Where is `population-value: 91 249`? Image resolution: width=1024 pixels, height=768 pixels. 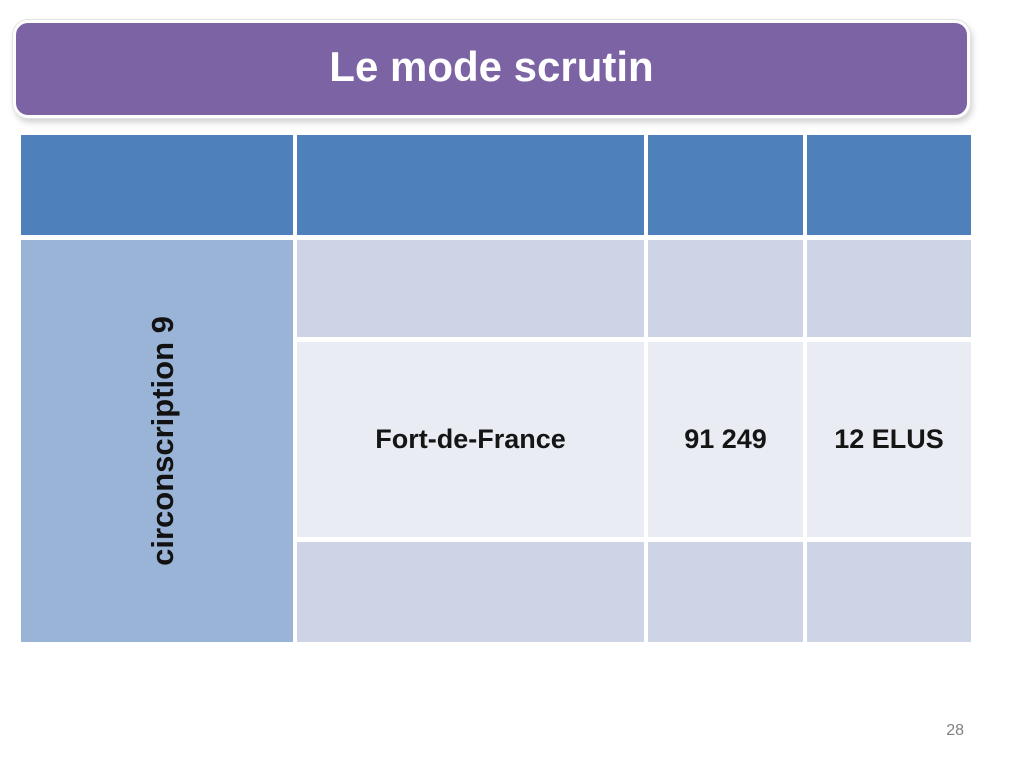
population-value: 91 249 is located at coordinates (725, 439).